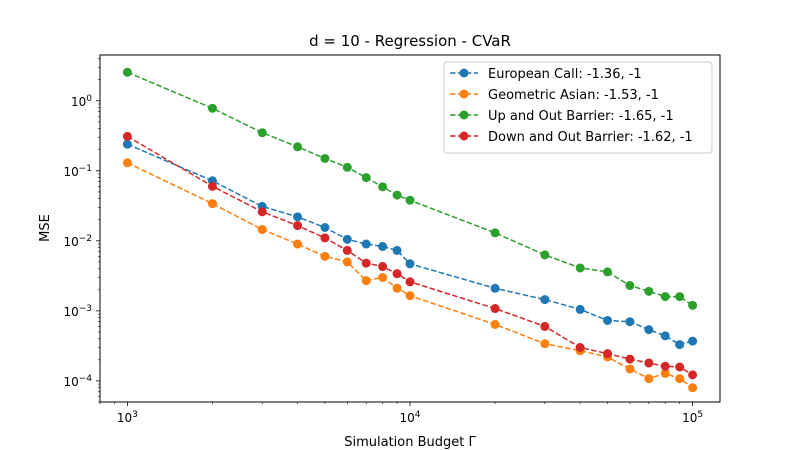 This screenshot has height=450, width=800. What do you see at coordinates (410, 442) in the screenshot?
I see `x-axis-label: Simulation Budget Γ` at bounding box center [410, 442].